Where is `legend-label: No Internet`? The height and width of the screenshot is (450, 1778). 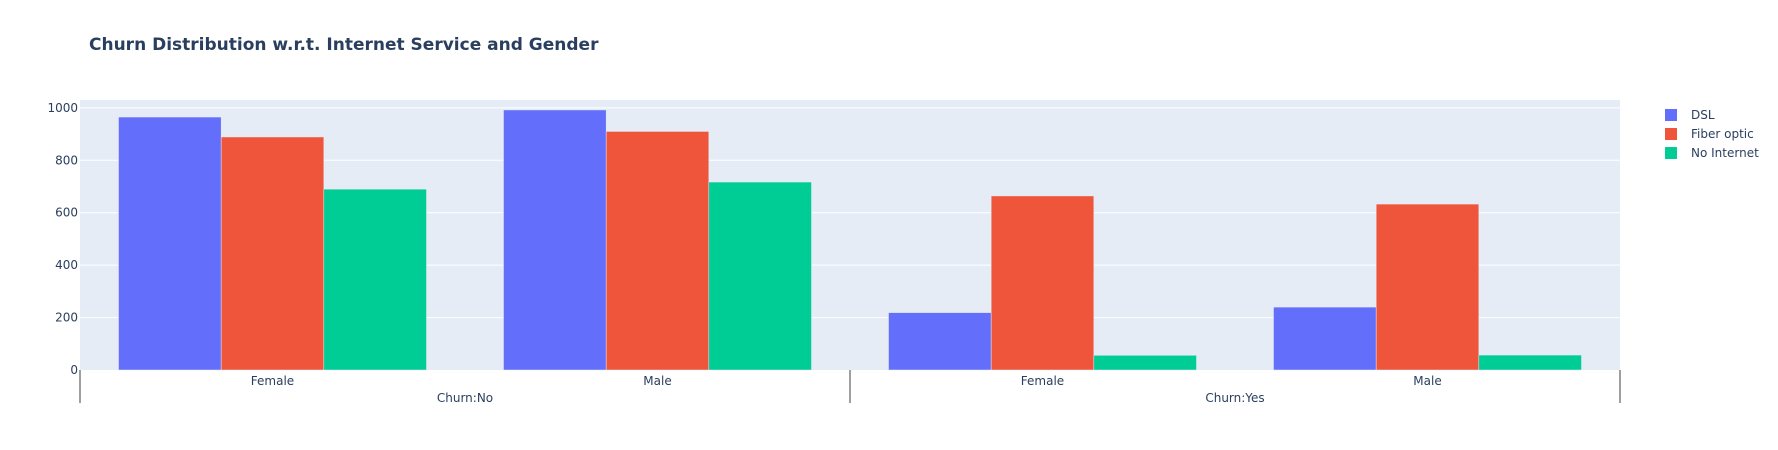
legend-label: No Internet is located at coordinates (1725, 153).